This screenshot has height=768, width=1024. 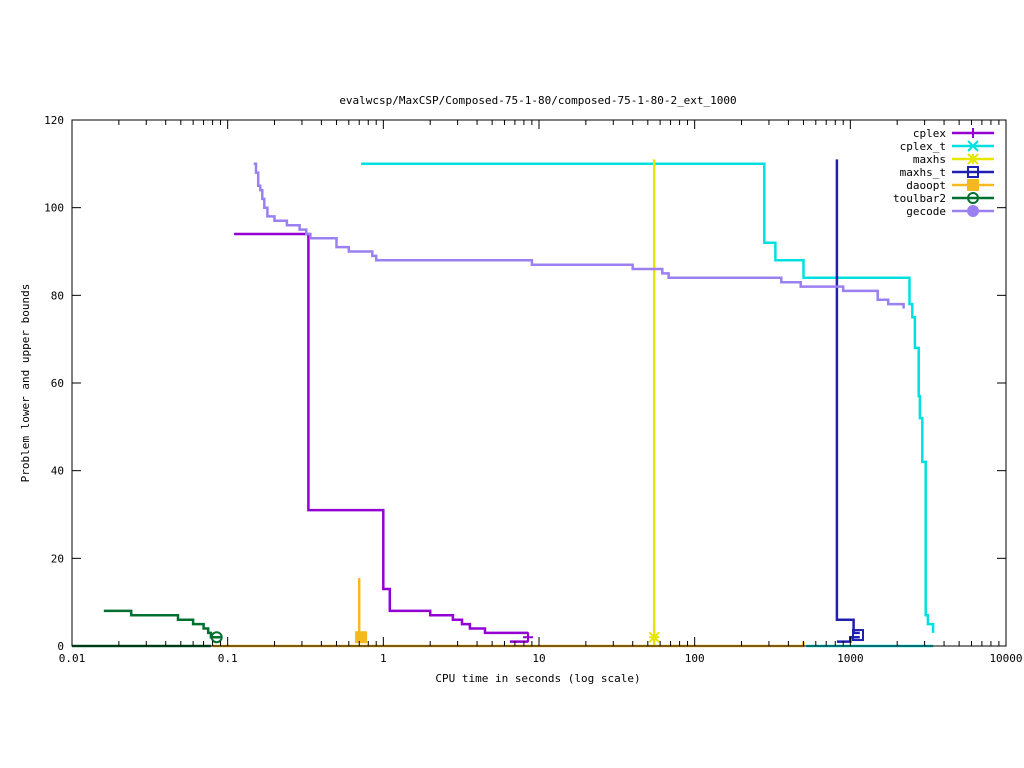 I want to click on legend-item: cplex_t, so click(x=947, y=146).